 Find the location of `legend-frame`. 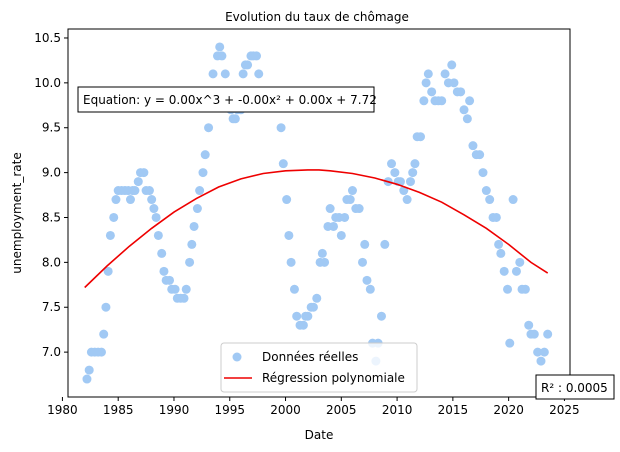

legend-frame is located at coordinates (319, 367).